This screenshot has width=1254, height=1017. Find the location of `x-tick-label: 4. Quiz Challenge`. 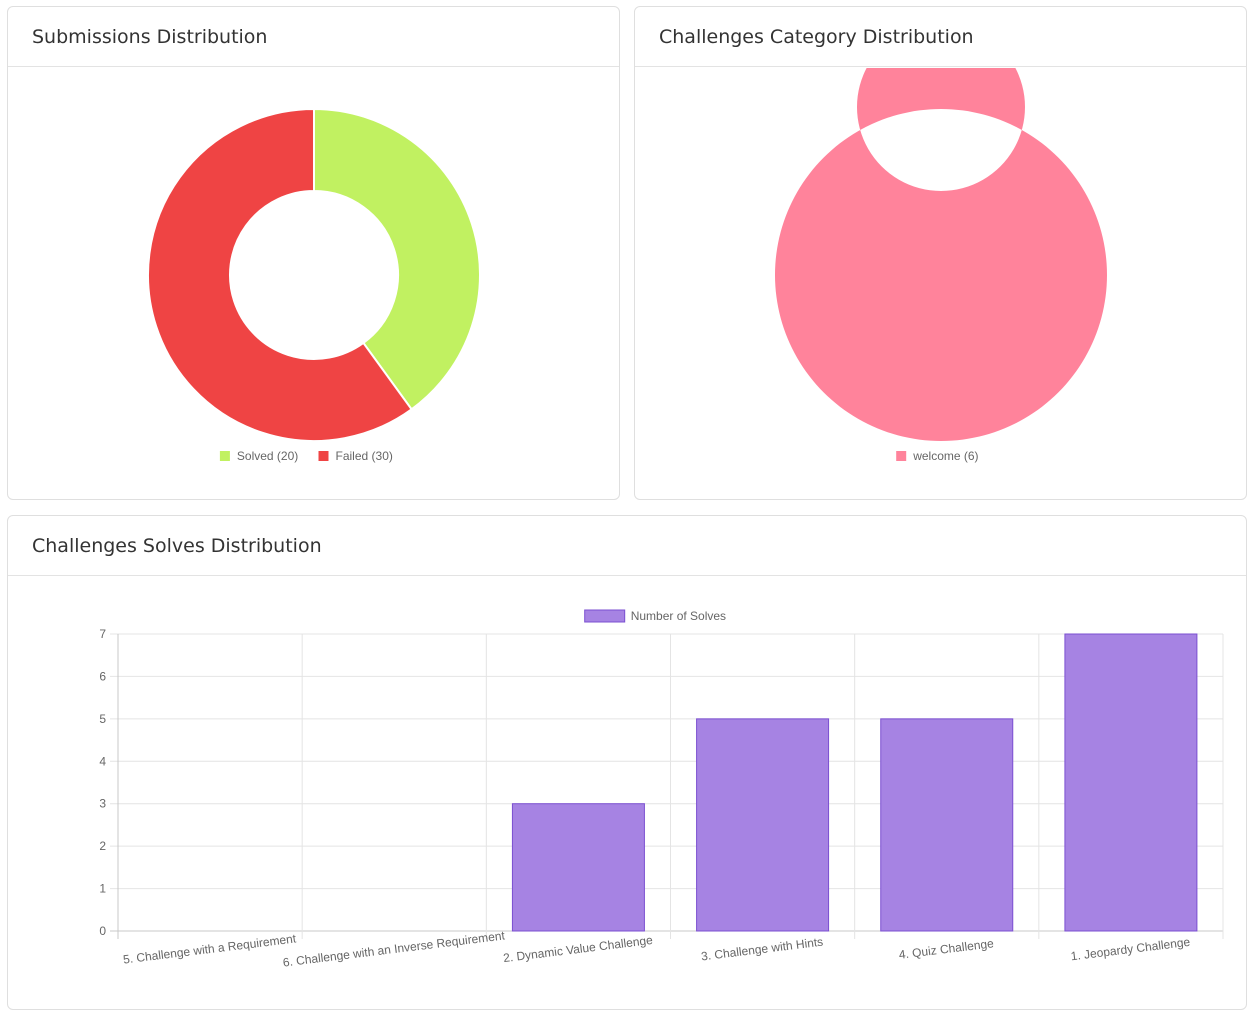

x-tick-label: 4. Quiz Challenge is located at coordinates (946, 949).